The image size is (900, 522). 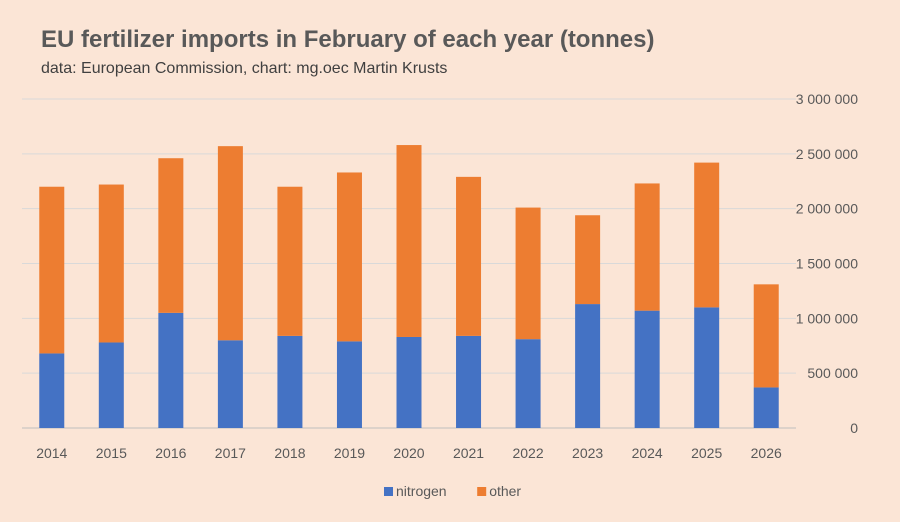 I want to click on y-tick-label: 3 000 000, so click(x=827, y=99).